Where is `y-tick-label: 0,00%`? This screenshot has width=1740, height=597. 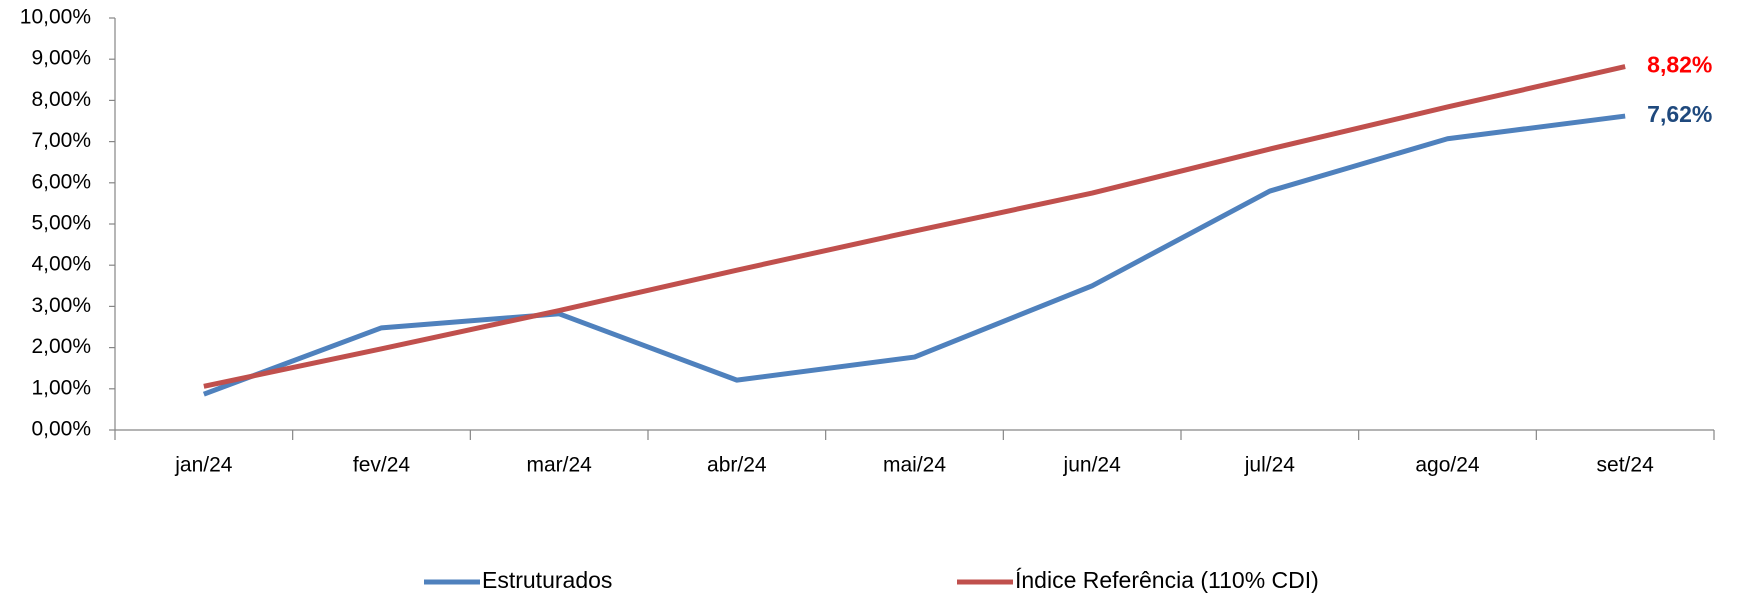
y-tick-label: 0,00% is located at coordinates (61, 429).